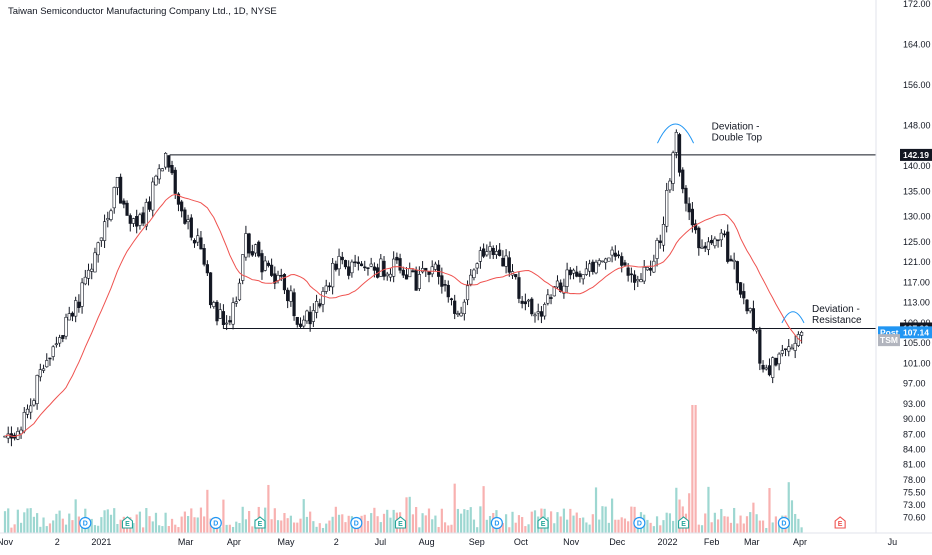 This screenshot has height=555, width=932. What do you see at coordinates (85, 523) in the screenshot?
I see `dividend-marker` at bounding box center [85, 523].